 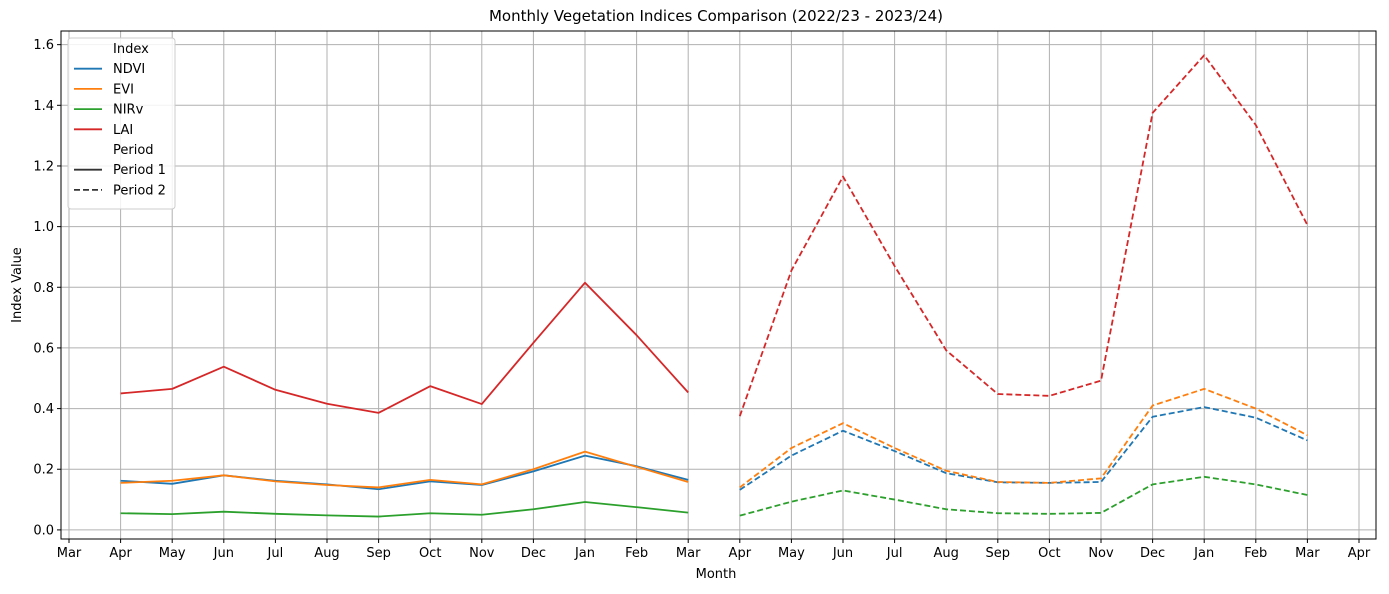 What do you see at coordinates (43, 45) in the screenshot?
I see `y-tick-label: 1.6` at bounding box center [43, 45].